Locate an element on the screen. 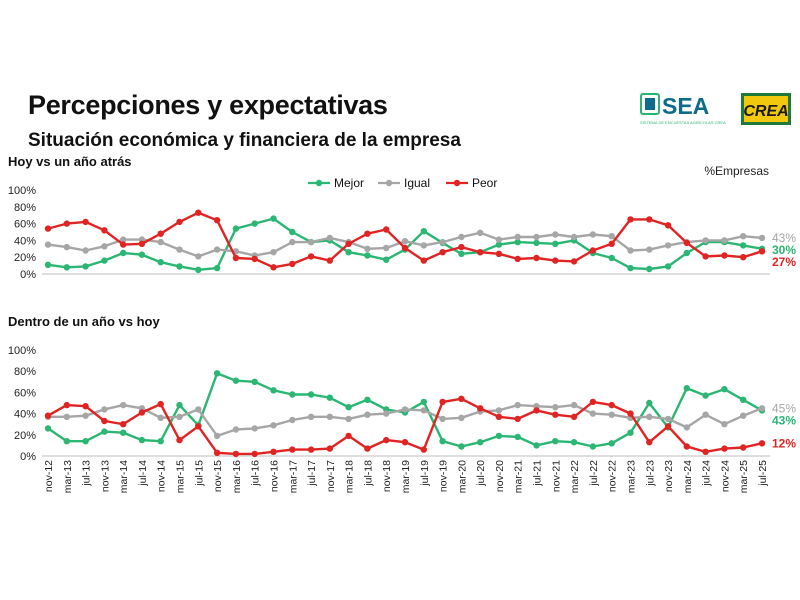 This screenshot has height=600, width=800. x-tick-label: mar-17 is located at coordinates (293, 476).